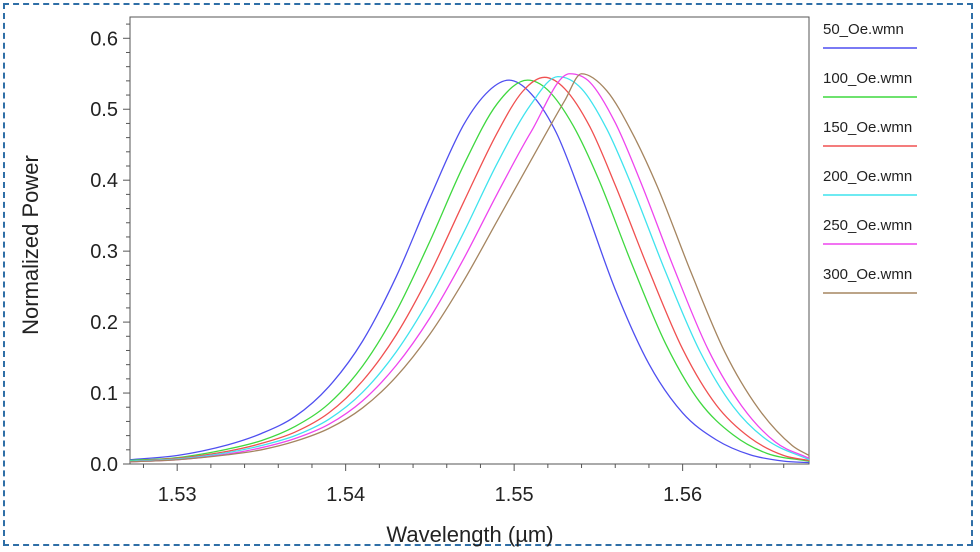 The image size is (980, 552). I want to click on y-tick-label: 0.1, so click(104, 394).